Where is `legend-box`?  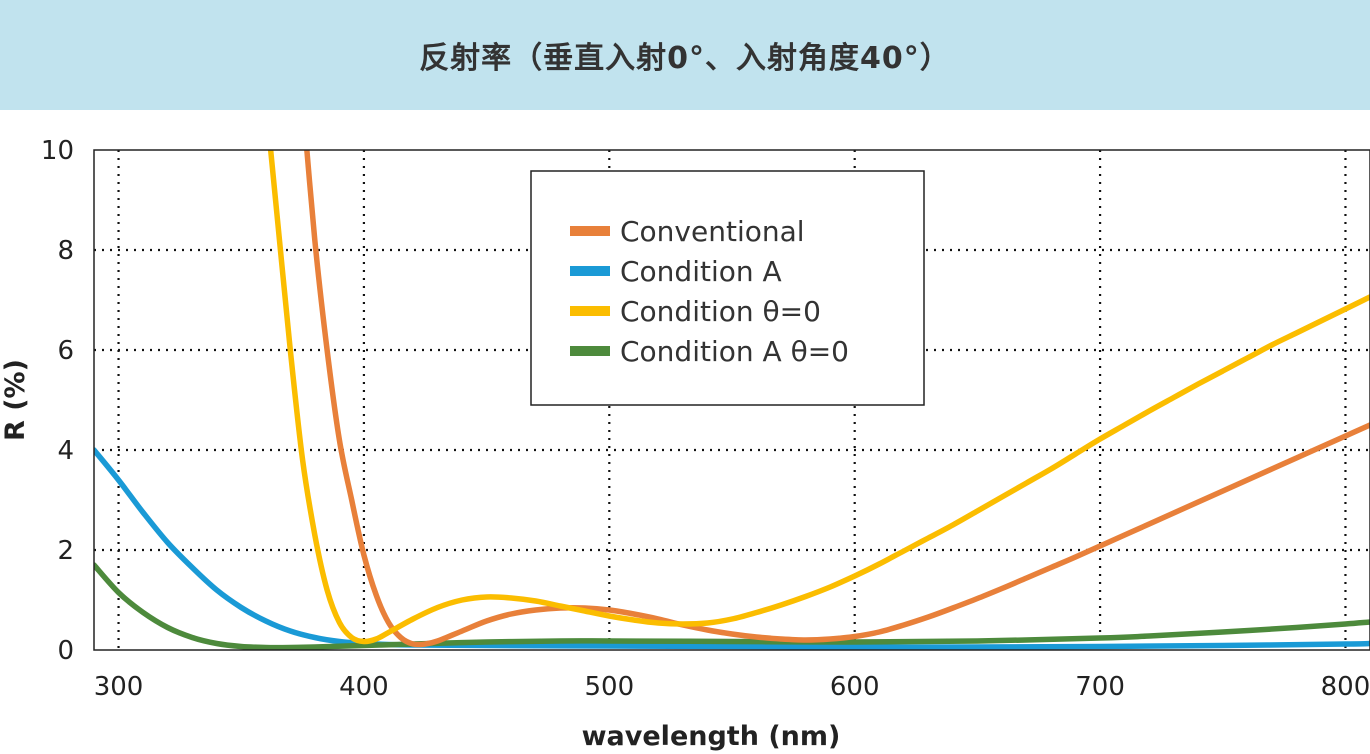 legend-box is located at coordinates (727, 288).